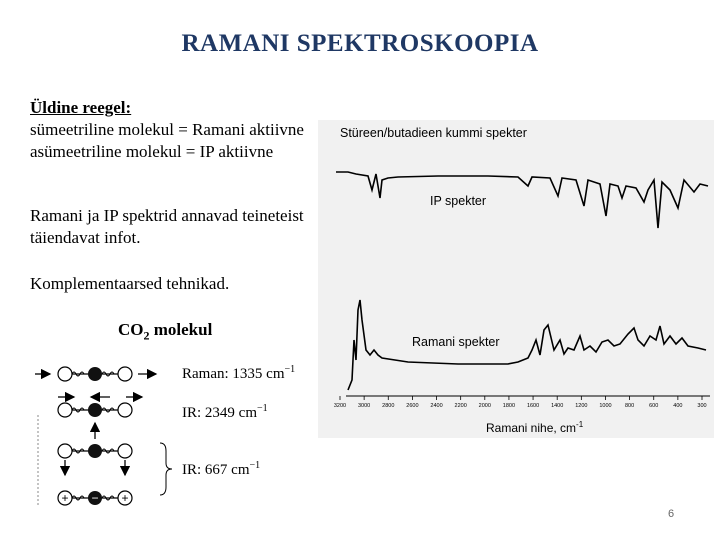 This screenshot has height=540, width=720. Describe the element at coordinates (509, 406) in the screenshot. I see `x-tick-label: 1800` at that location.